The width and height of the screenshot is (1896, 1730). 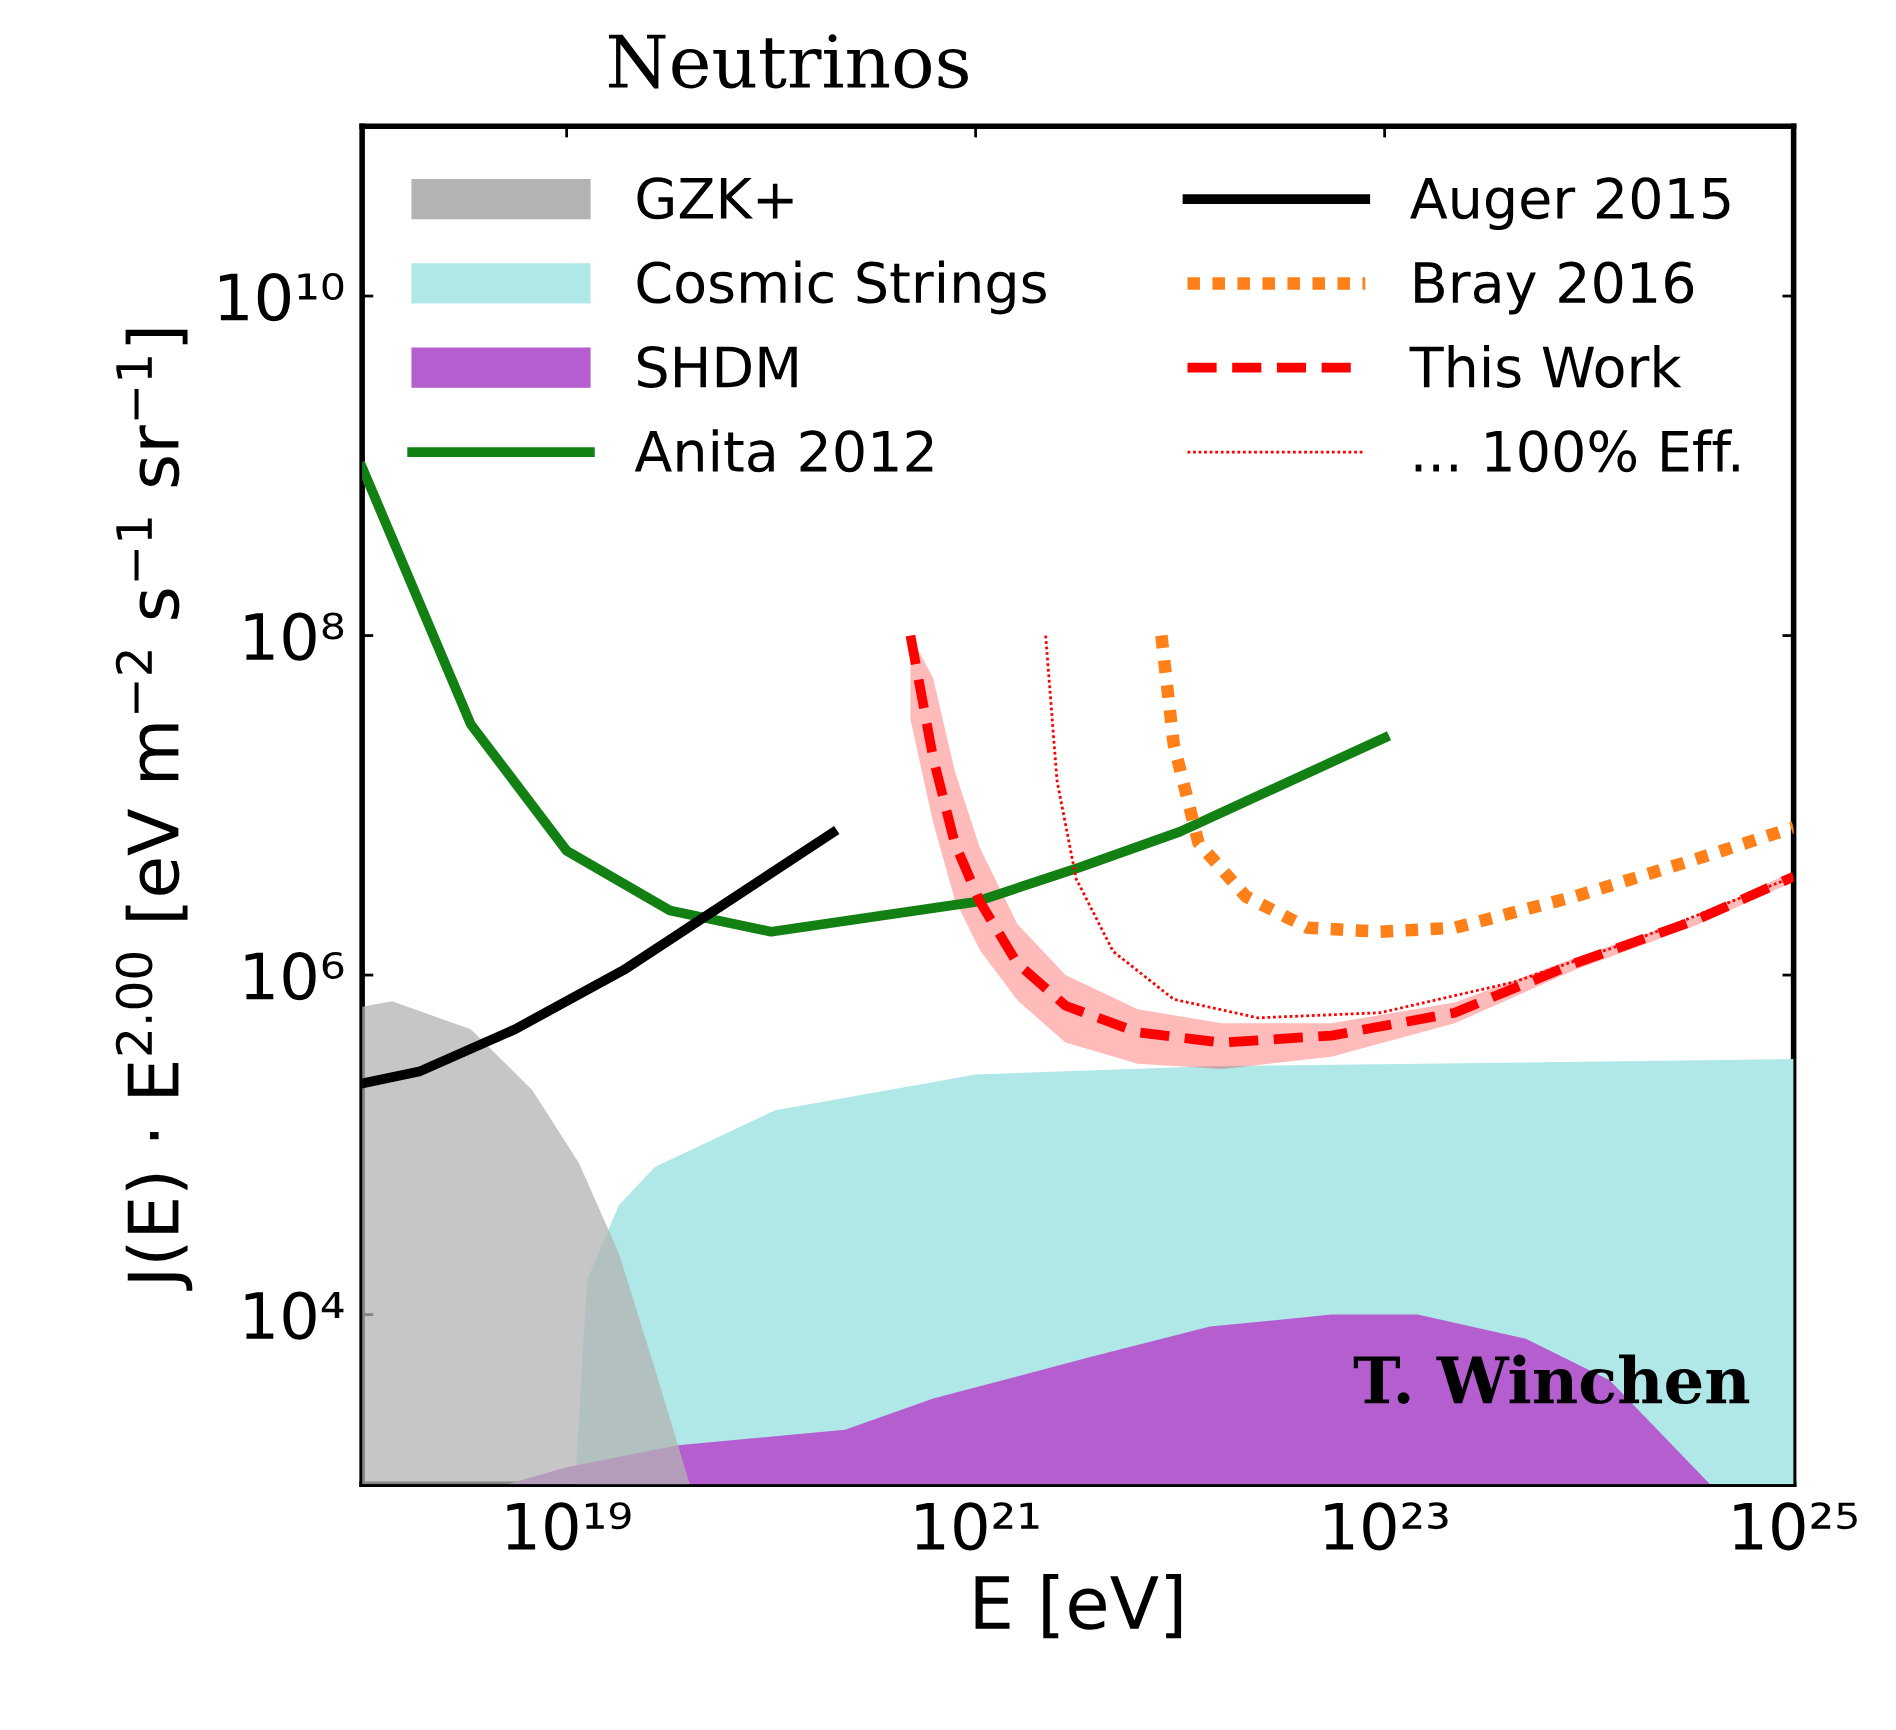 What do you see at coordinates (1386, 1526) in the screenshot?
I see `x-tick-label: 10²³` at bounding box center [1386, 1526].